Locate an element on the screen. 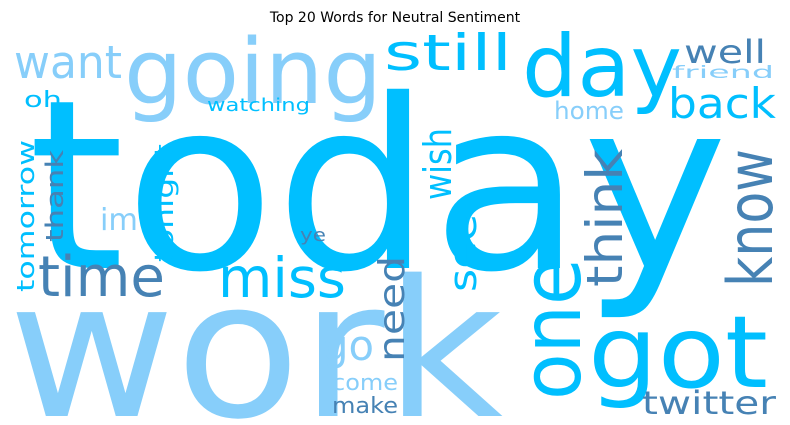 This screenshot has height=425, width=790. word: day is located at coordinates (602, 67).